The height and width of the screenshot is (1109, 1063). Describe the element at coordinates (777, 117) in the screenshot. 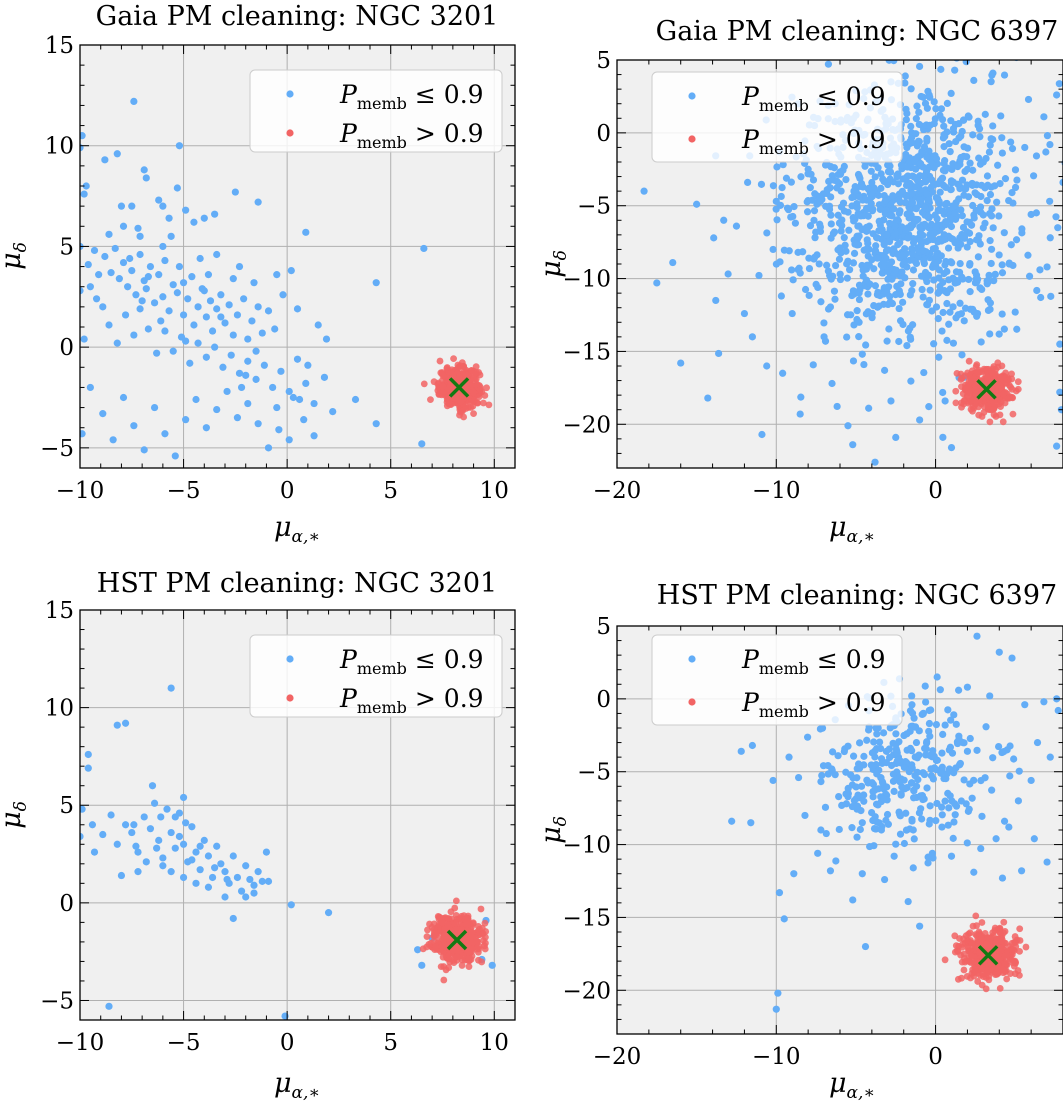

I see `legend-box` at that location.